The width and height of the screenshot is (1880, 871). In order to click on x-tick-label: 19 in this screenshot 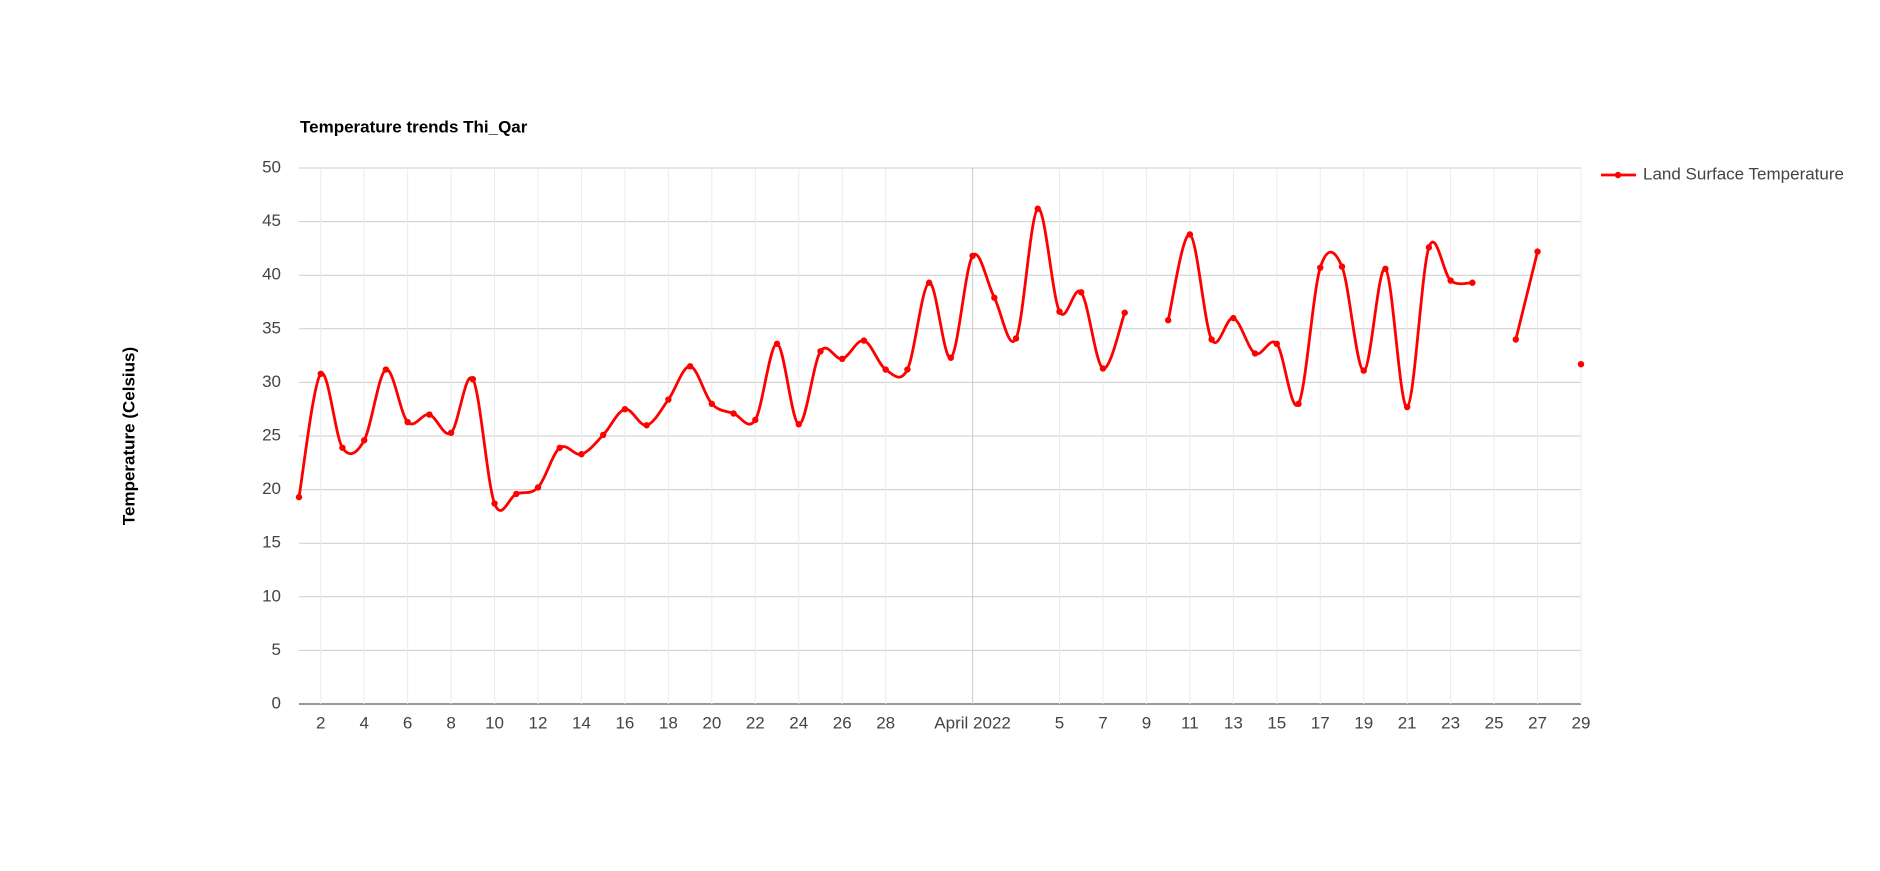, I will do `click(1363, 722)`.